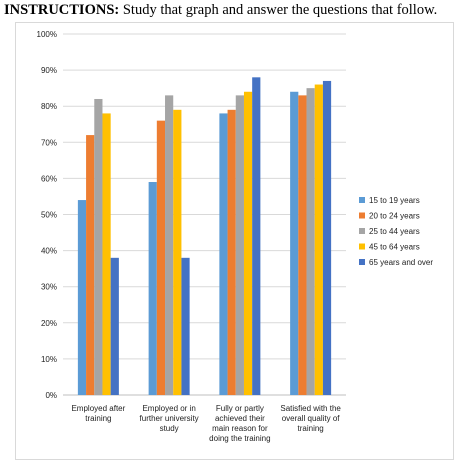  I want to click on legend-label: 25 to 44 years, so click(394, 231).